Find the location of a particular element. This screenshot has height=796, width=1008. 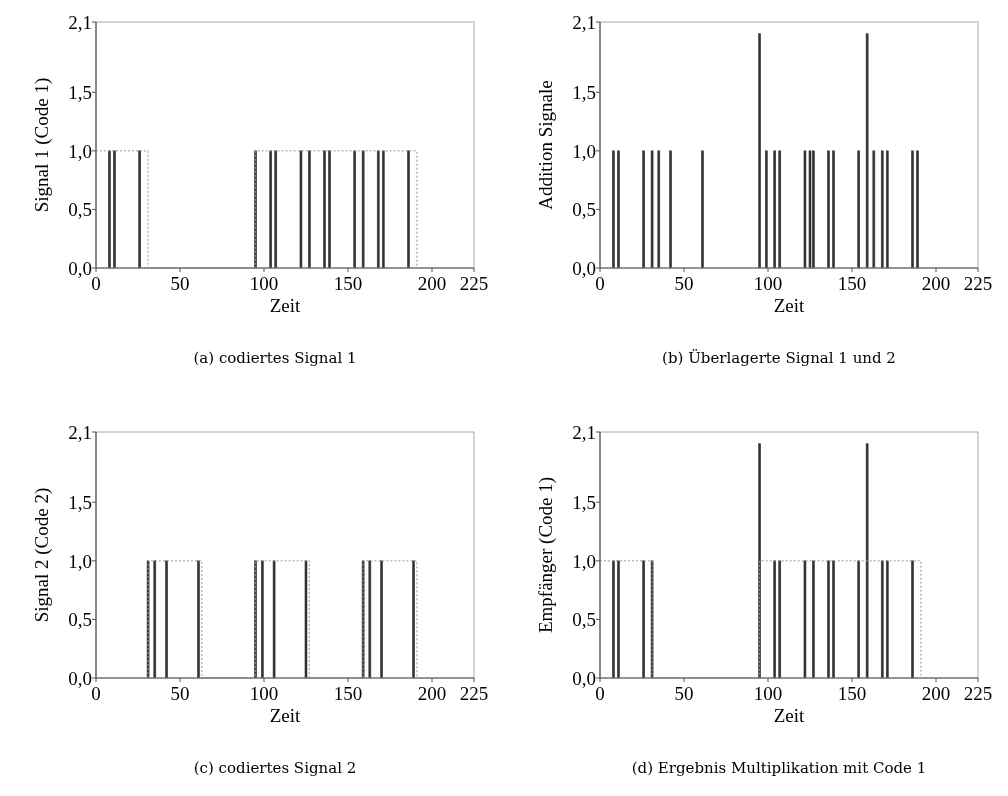

text: (c) codiertes Signal 2 is located at coordinates (275, 768).